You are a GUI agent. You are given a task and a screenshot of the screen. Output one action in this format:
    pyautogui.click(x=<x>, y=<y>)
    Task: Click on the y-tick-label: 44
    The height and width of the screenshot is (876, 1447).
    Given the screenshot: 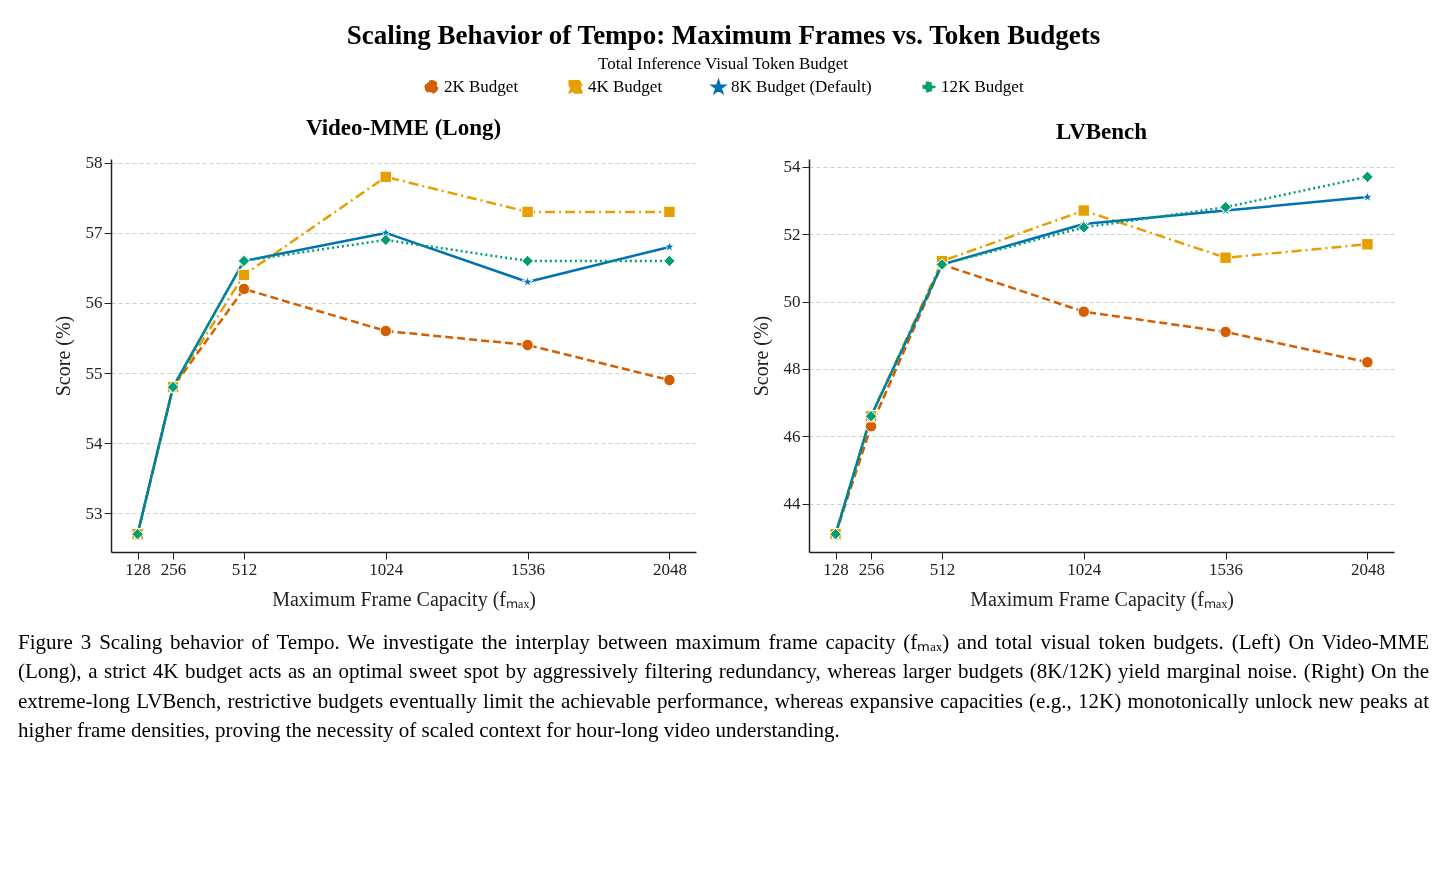 What is the action you would take?
    pyautogui.click(x=792, y=504)
    